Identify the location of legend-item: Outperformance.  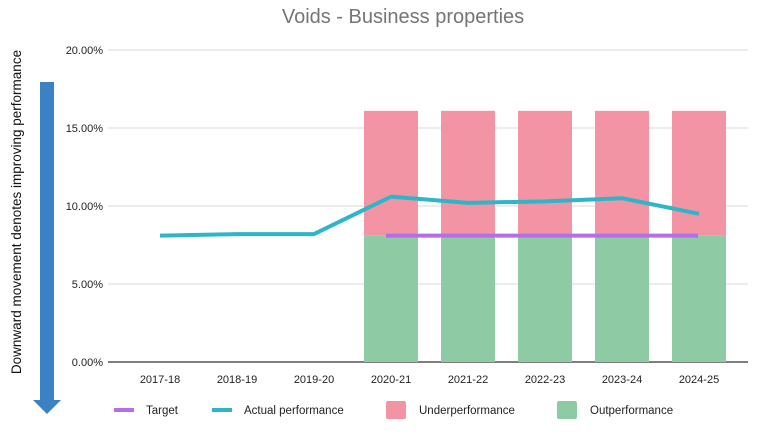
(615, 410).